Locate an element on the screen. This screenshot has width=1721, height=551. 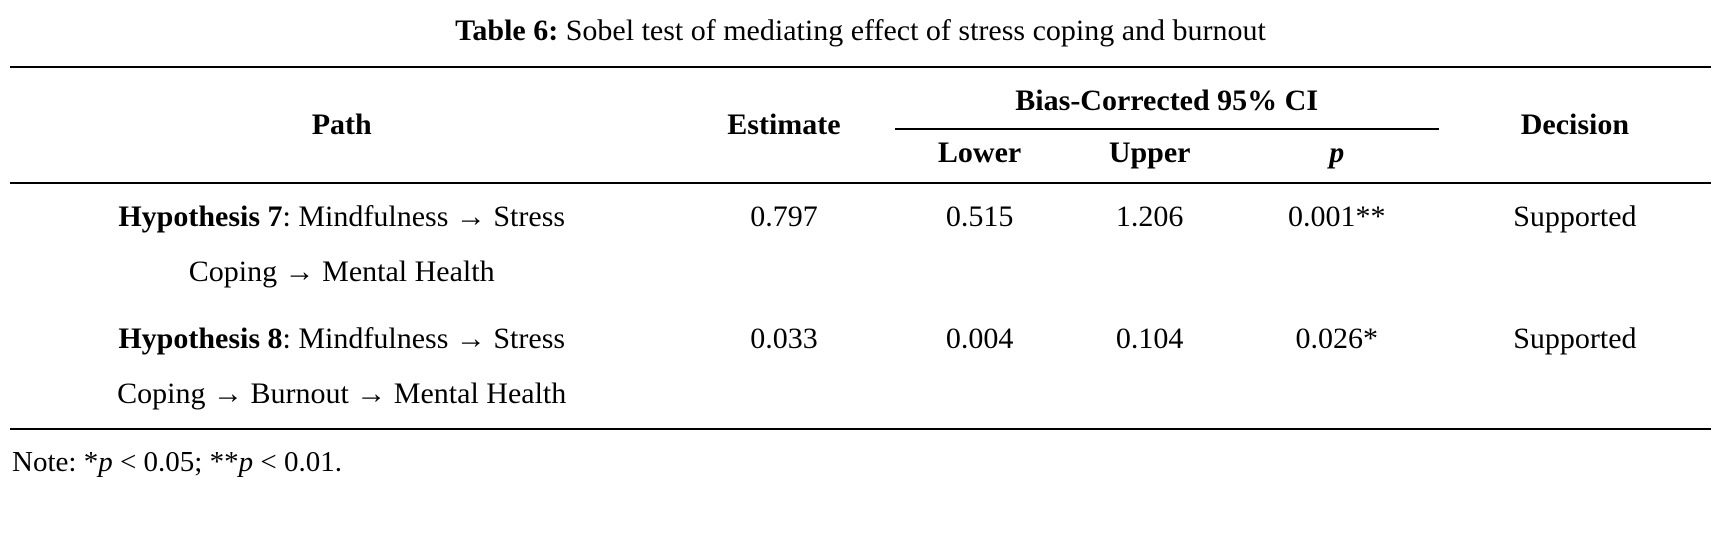
note-sig1-p: p is located at coordinates (105, 461).